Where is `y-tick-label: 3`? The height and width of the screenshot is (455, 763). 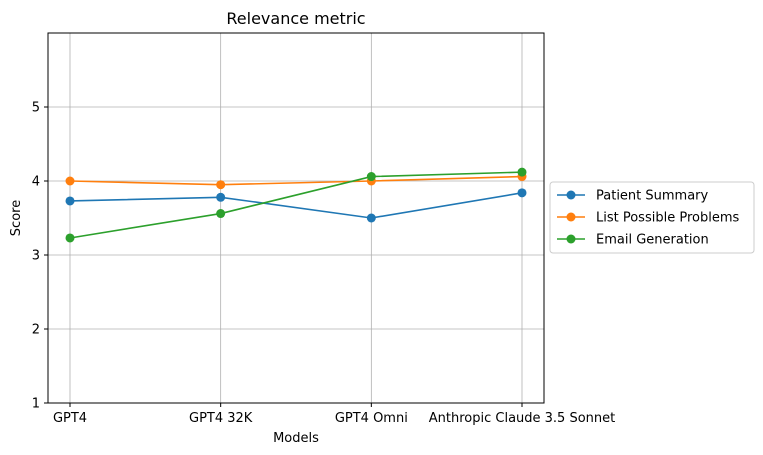
y-tick-label: 3 is located at coordinates (36, 256).